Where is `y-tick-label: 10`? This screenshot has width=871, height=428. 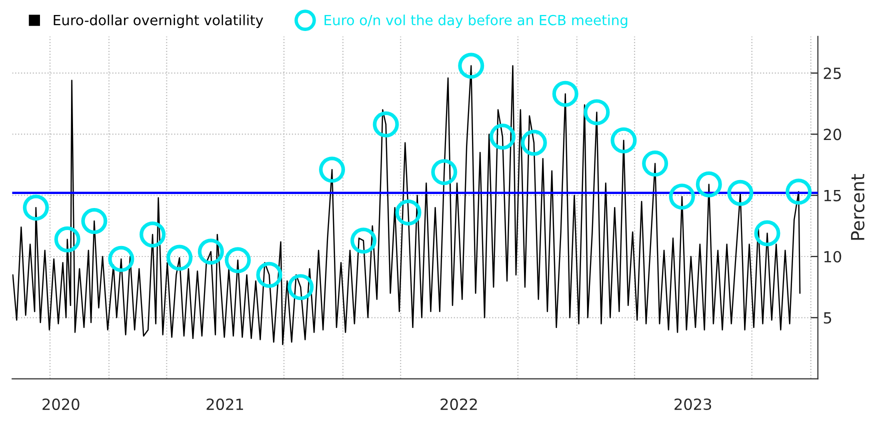
y-tick-label: 10 is located at coordinates (833, 256).